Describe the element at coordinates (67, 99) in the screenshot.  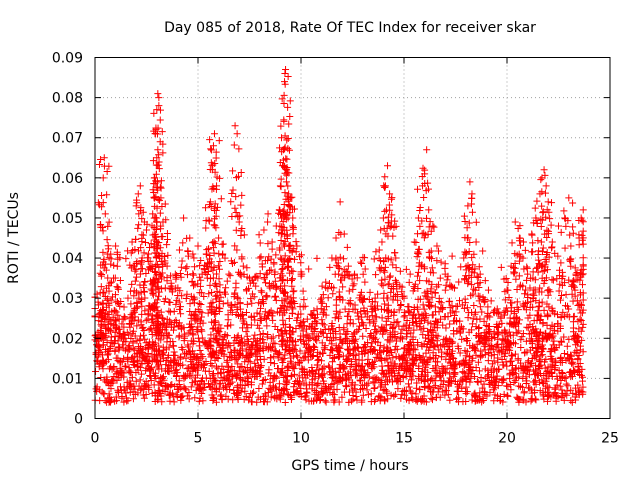
I see `y-tick-label: 0.08` at that location.